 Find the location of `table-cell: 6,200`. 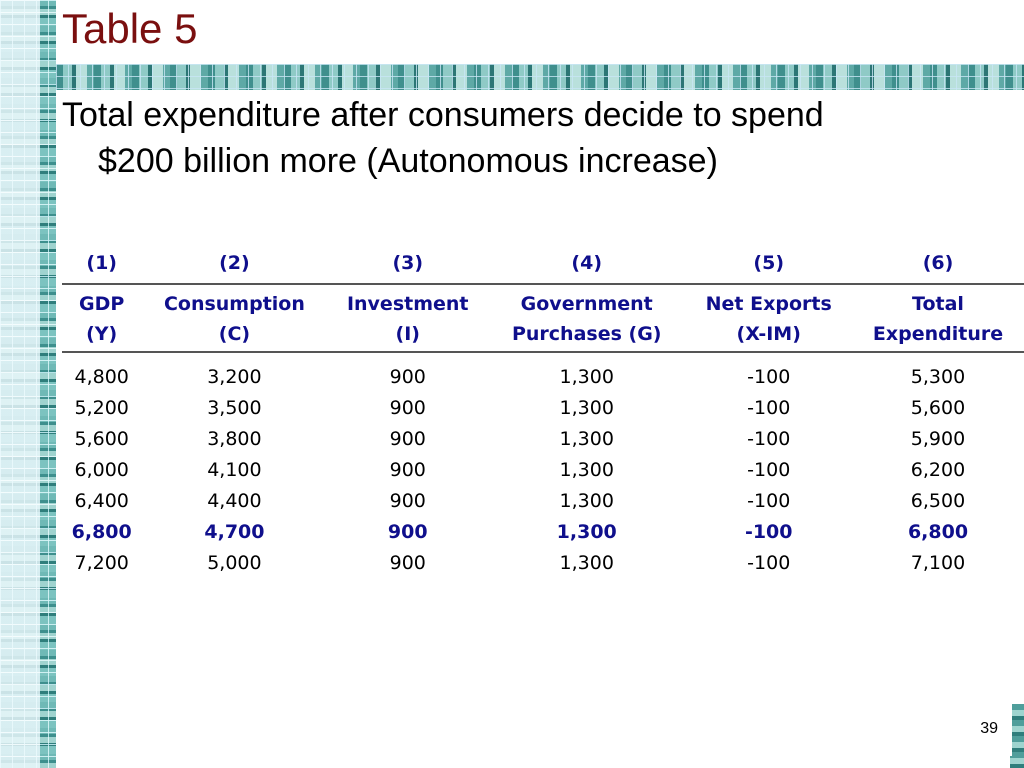

table-cell: 6,200 is located at coordinates (938, 469).